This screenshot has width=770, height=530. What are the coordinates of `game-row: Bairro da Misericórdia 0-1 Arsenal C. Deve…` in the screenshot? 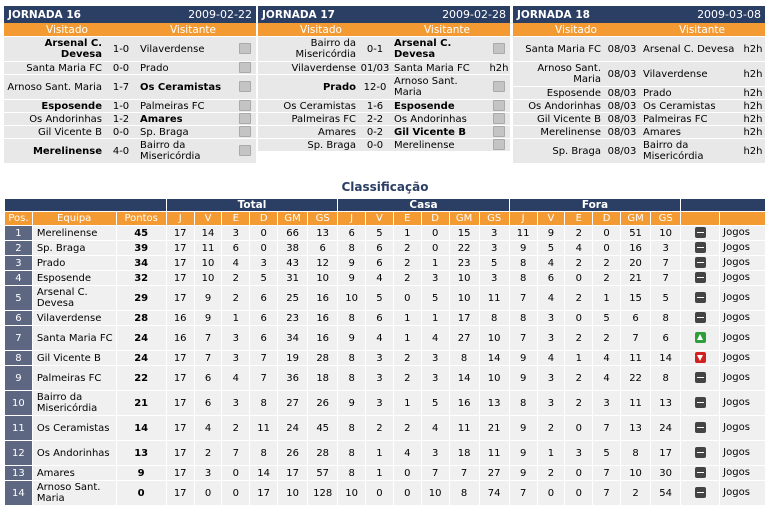 It's located at (384, 49).